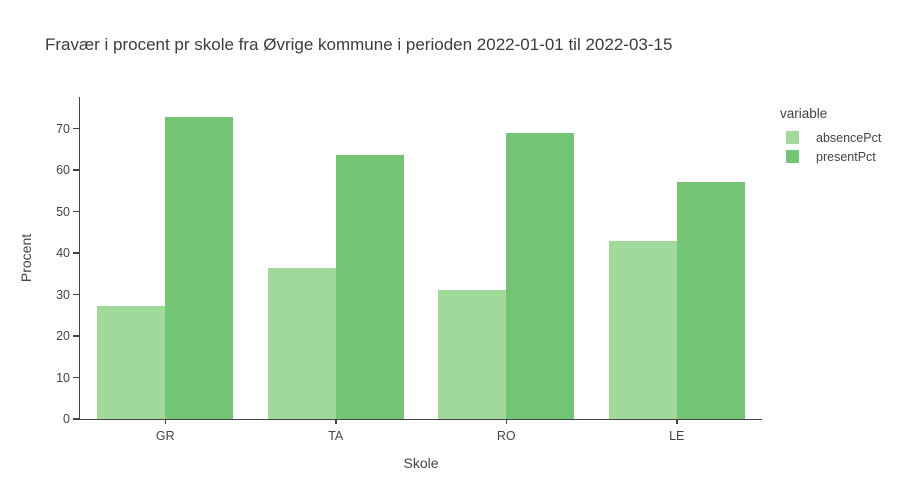  I want to click on y-tick-label: 50, so click(63, 211).